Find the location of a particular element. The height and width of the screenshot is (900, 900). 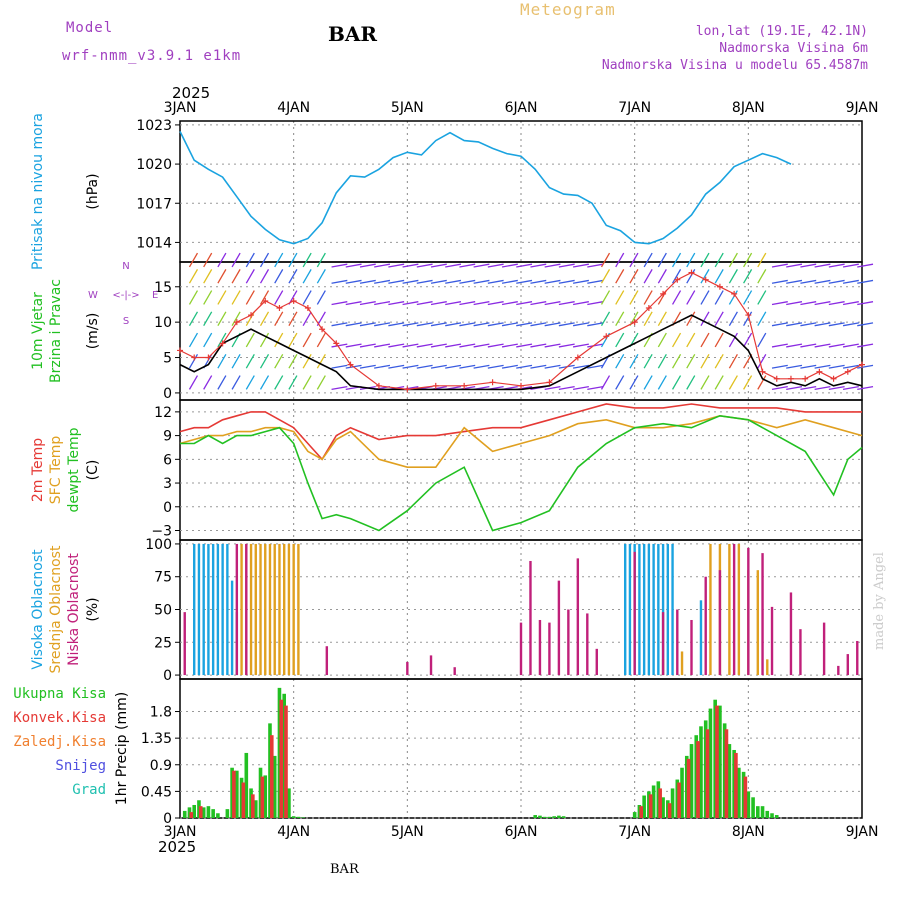

precip-legend-item: Snijeg is located at coordinates (80, 766).